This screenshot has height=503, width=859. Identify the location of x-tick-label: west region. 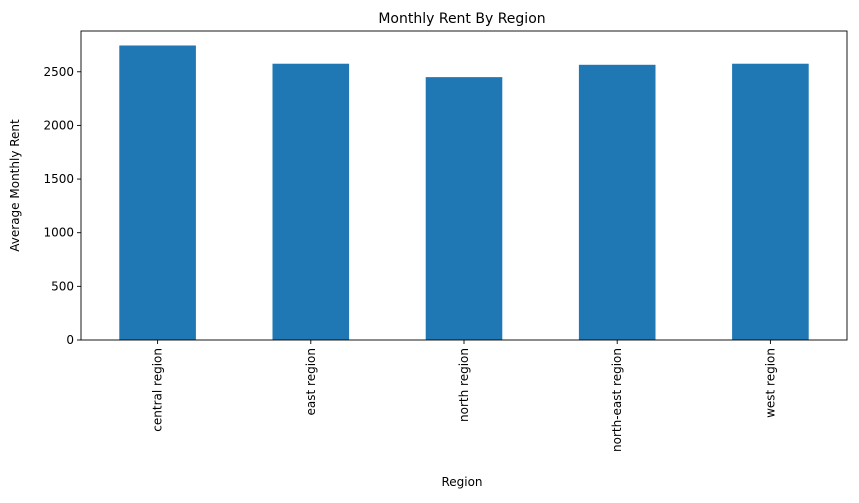
(770, 383).